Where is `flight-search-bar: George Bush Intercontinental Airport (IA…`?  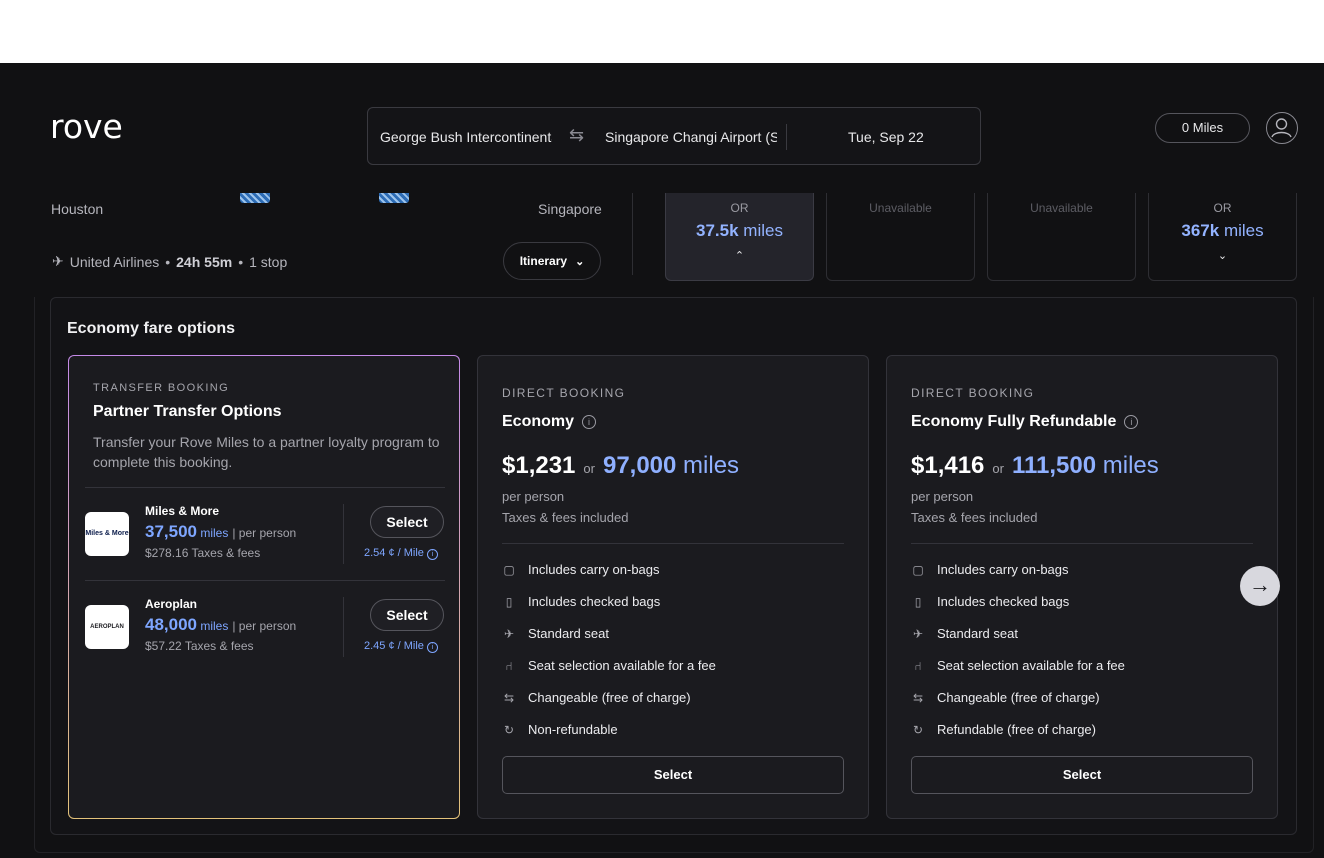
flight-search-bar: George Bush Intercontinental Airport (IA… is located at coordinates (674, 136).